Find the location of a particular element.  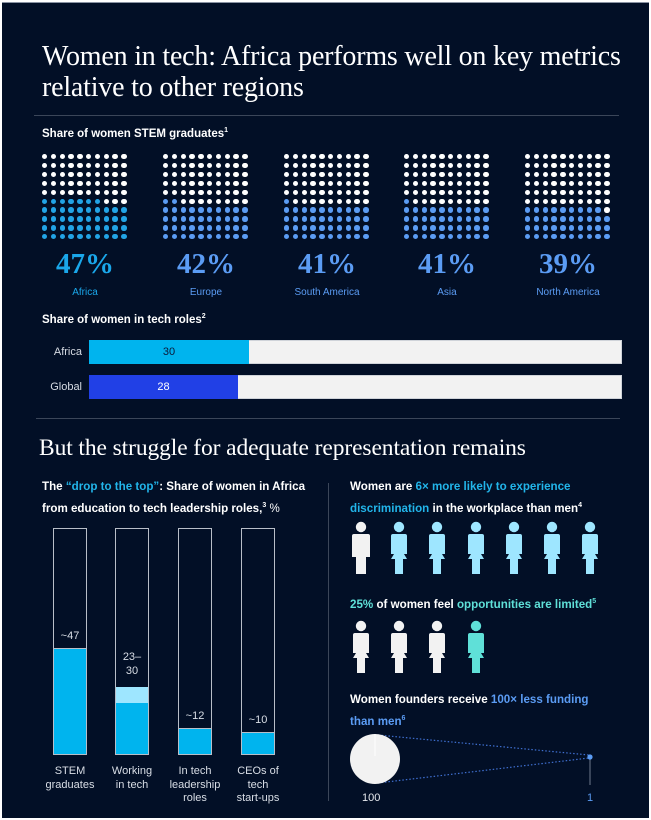

stat-percent: 47% is located at coordinates (85, 264).